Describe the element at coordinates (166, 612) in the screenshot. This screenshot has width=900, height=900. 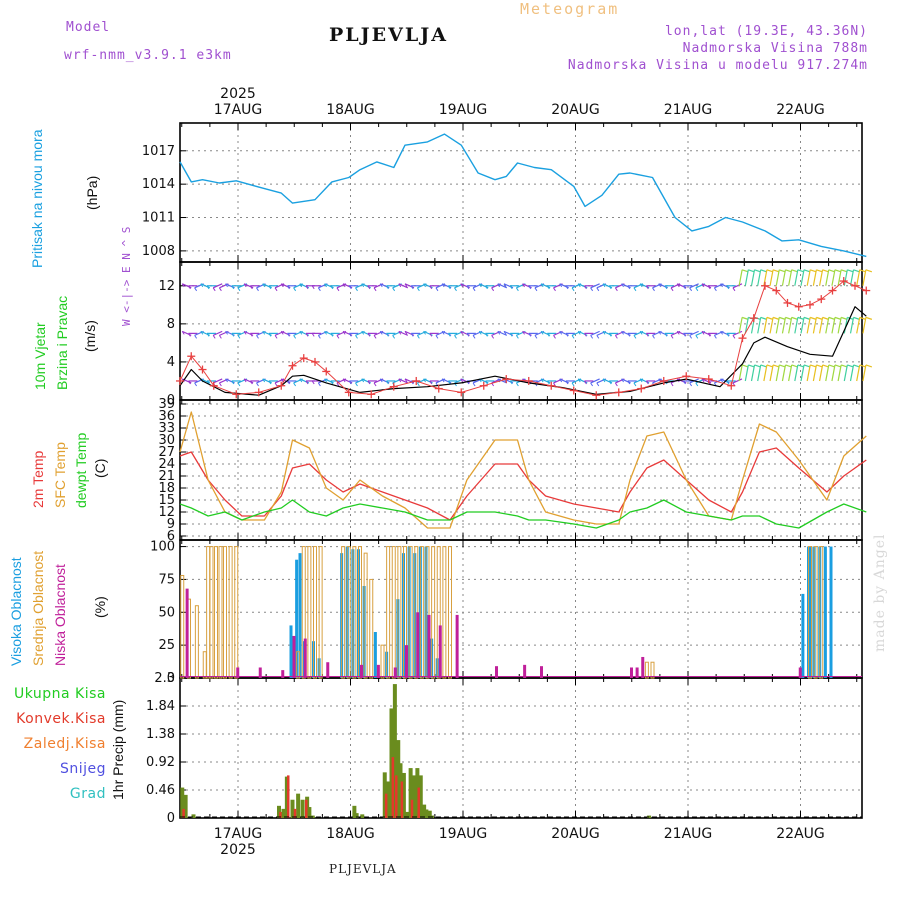
I see `y-tick-label: 50` at that location.